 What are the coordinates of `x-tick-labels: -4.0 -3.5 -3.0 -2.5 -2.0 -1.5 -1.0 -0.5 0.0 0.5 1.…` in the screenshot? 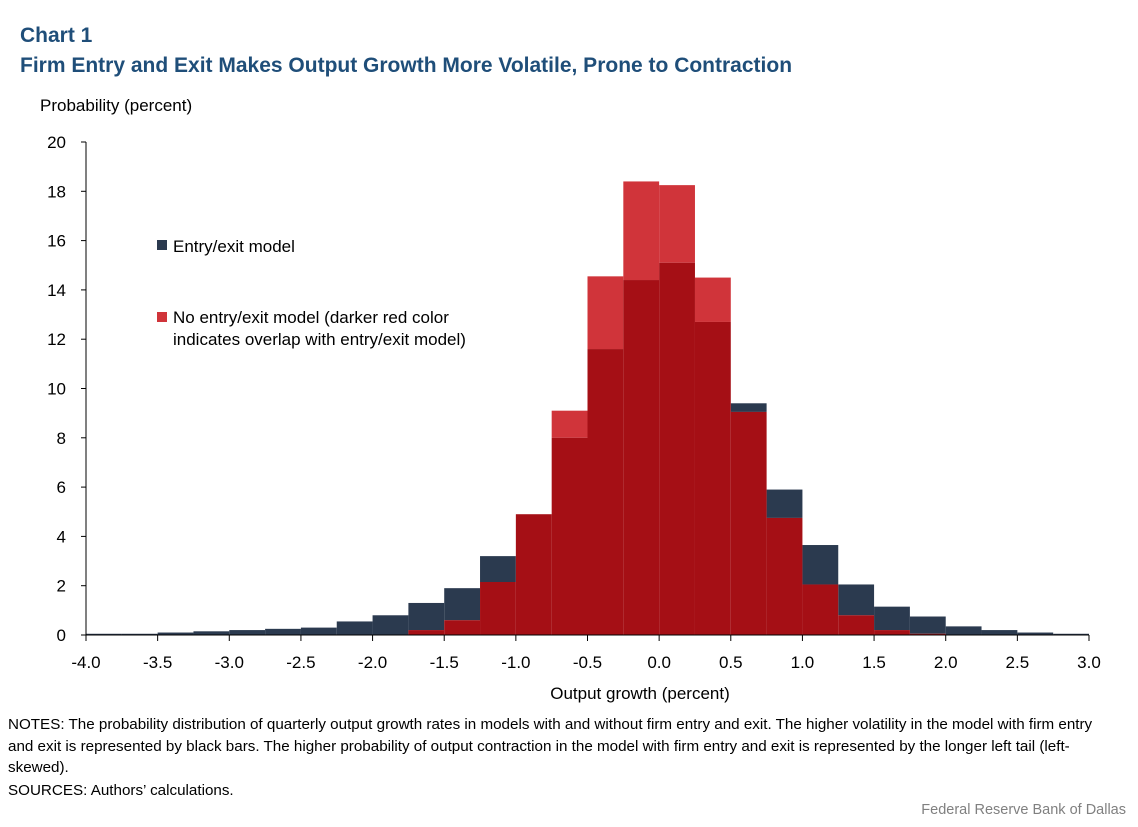 It's located at (585, 662).